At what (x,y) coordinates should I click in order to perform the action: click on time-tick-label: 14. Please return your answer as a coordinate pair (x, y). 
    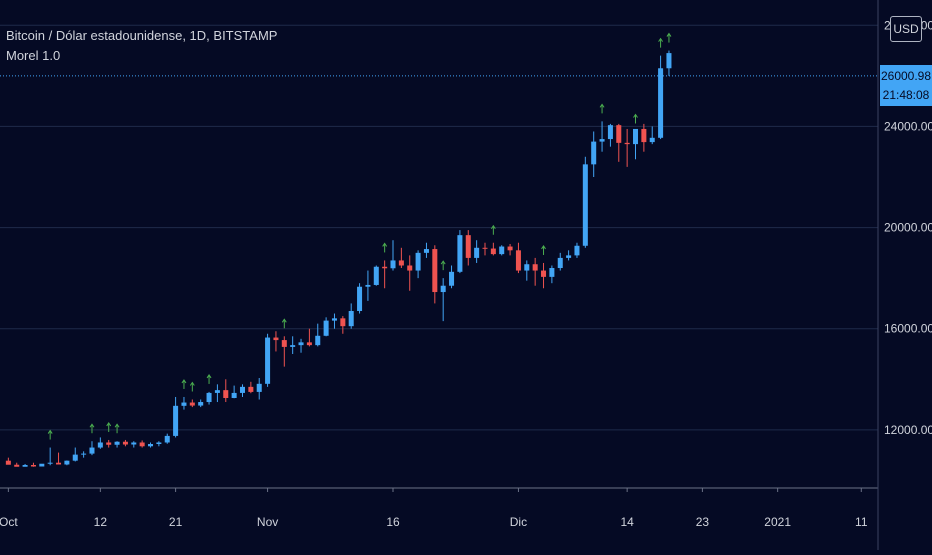
    Looking at the image, I should click on (627, 522).